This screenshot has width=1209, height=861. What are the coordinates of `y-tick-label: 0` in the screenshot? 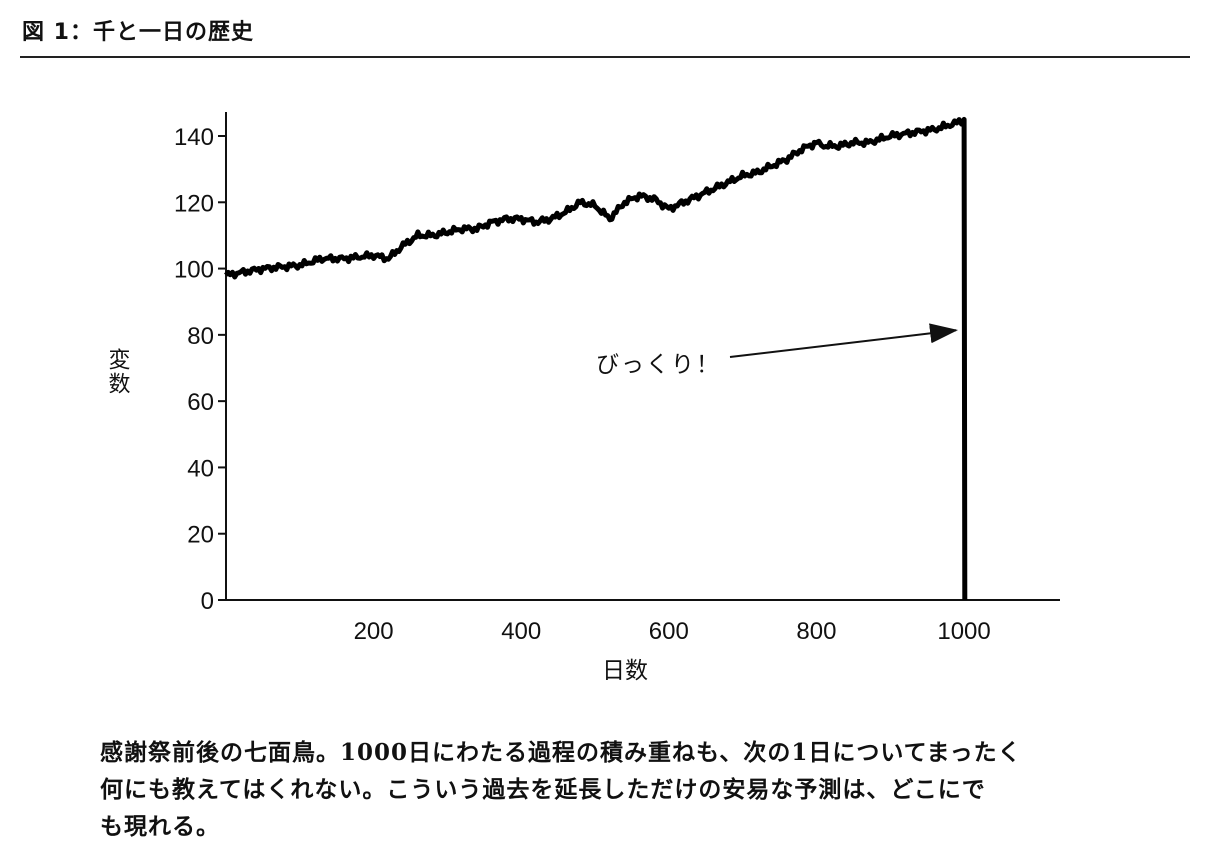 It's located at (207, 601).